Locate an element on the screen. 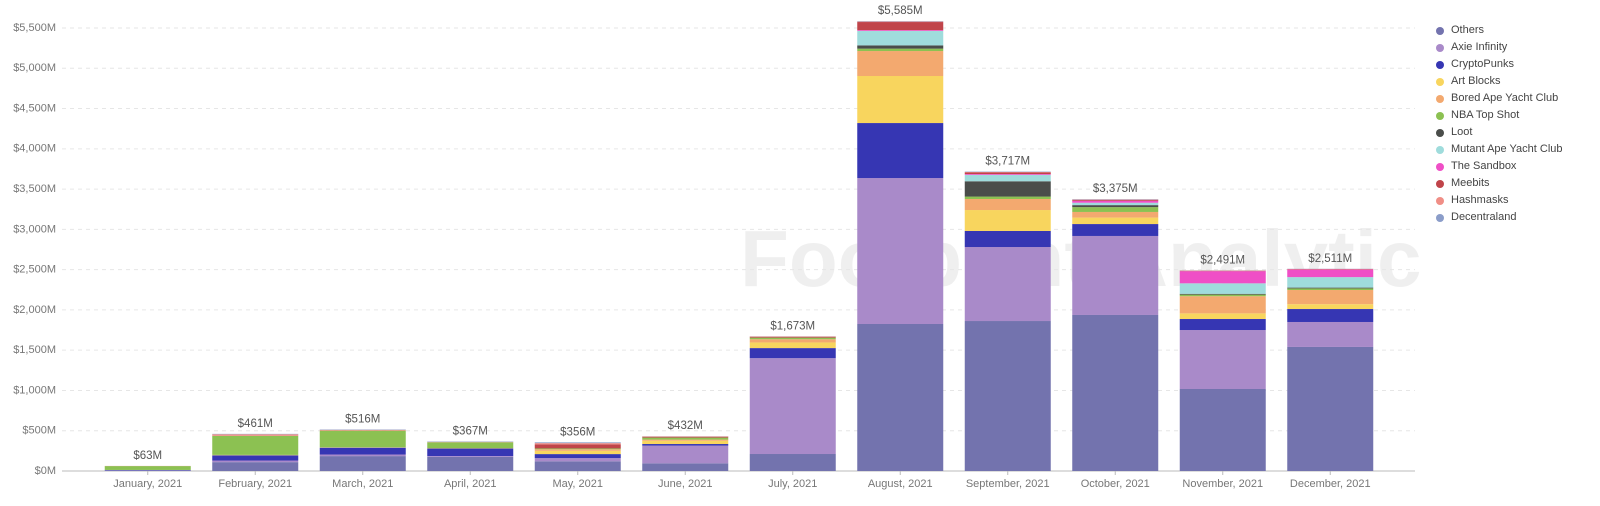 The image size is (1600, 506). legend-item: The Sandbox is located at coordinates (1501, 166).